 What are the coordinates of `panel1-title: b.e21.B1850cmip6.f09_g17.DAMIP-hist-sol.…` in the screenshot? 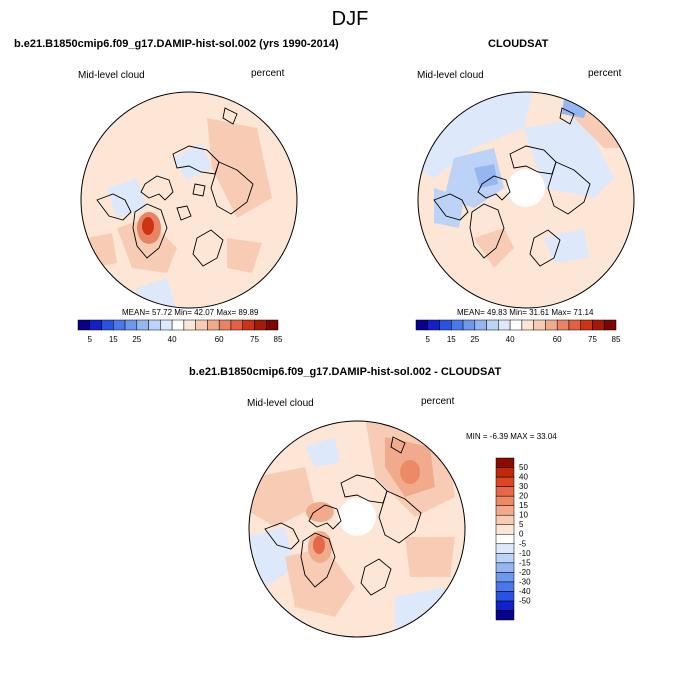 It's located at (176, 44).